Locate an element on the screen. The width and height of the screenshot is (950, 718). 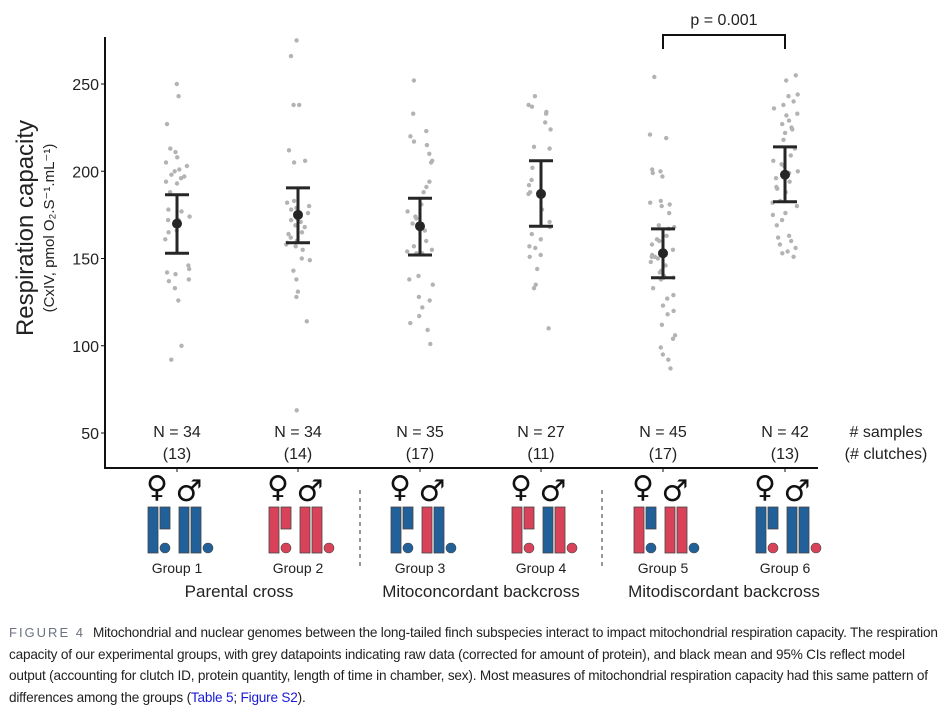
group-label: Group 4 is located at coordinates (541, 568).